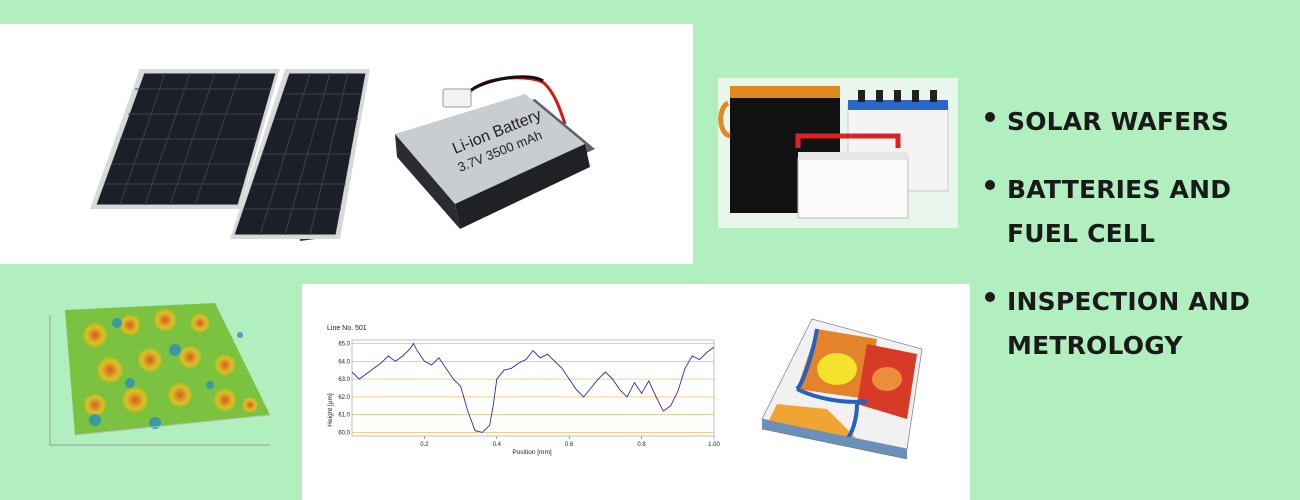 The height and width of the screenshot is (500, 1300). I want to click on list-item: SOLAR WAFERS, so click(1140, 122).